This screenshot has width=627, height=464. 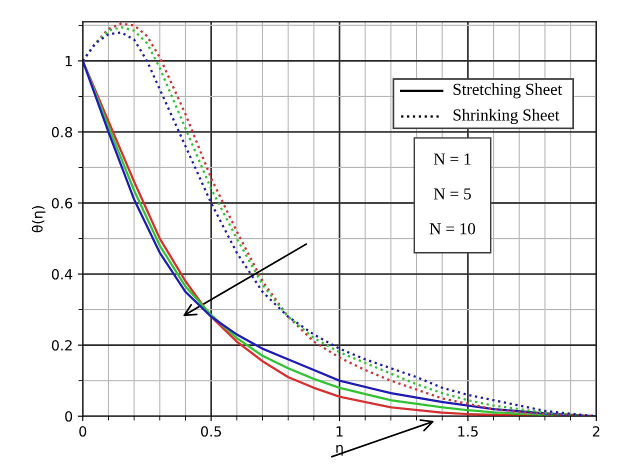 I want to click on x-tick-label: 2, so click(x=596, y=431).